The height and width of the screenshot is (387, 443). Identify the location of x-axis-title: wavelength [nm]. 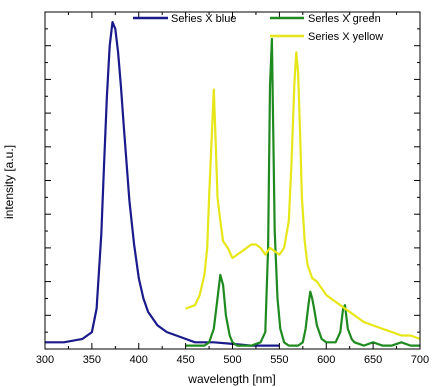
(231, 379).